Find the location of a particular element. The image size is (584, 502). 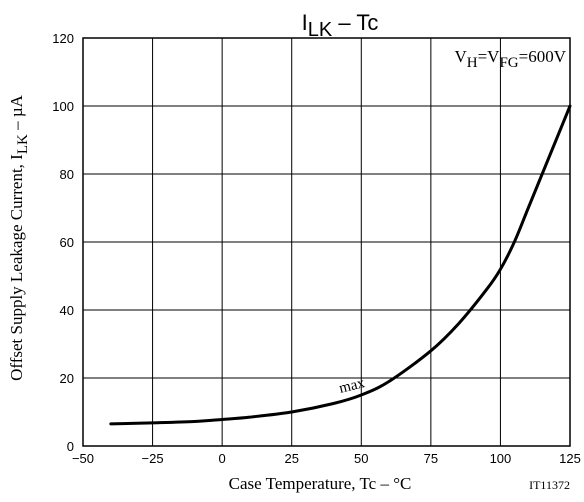

annotation-max: max is located at coordinates (352, 386).